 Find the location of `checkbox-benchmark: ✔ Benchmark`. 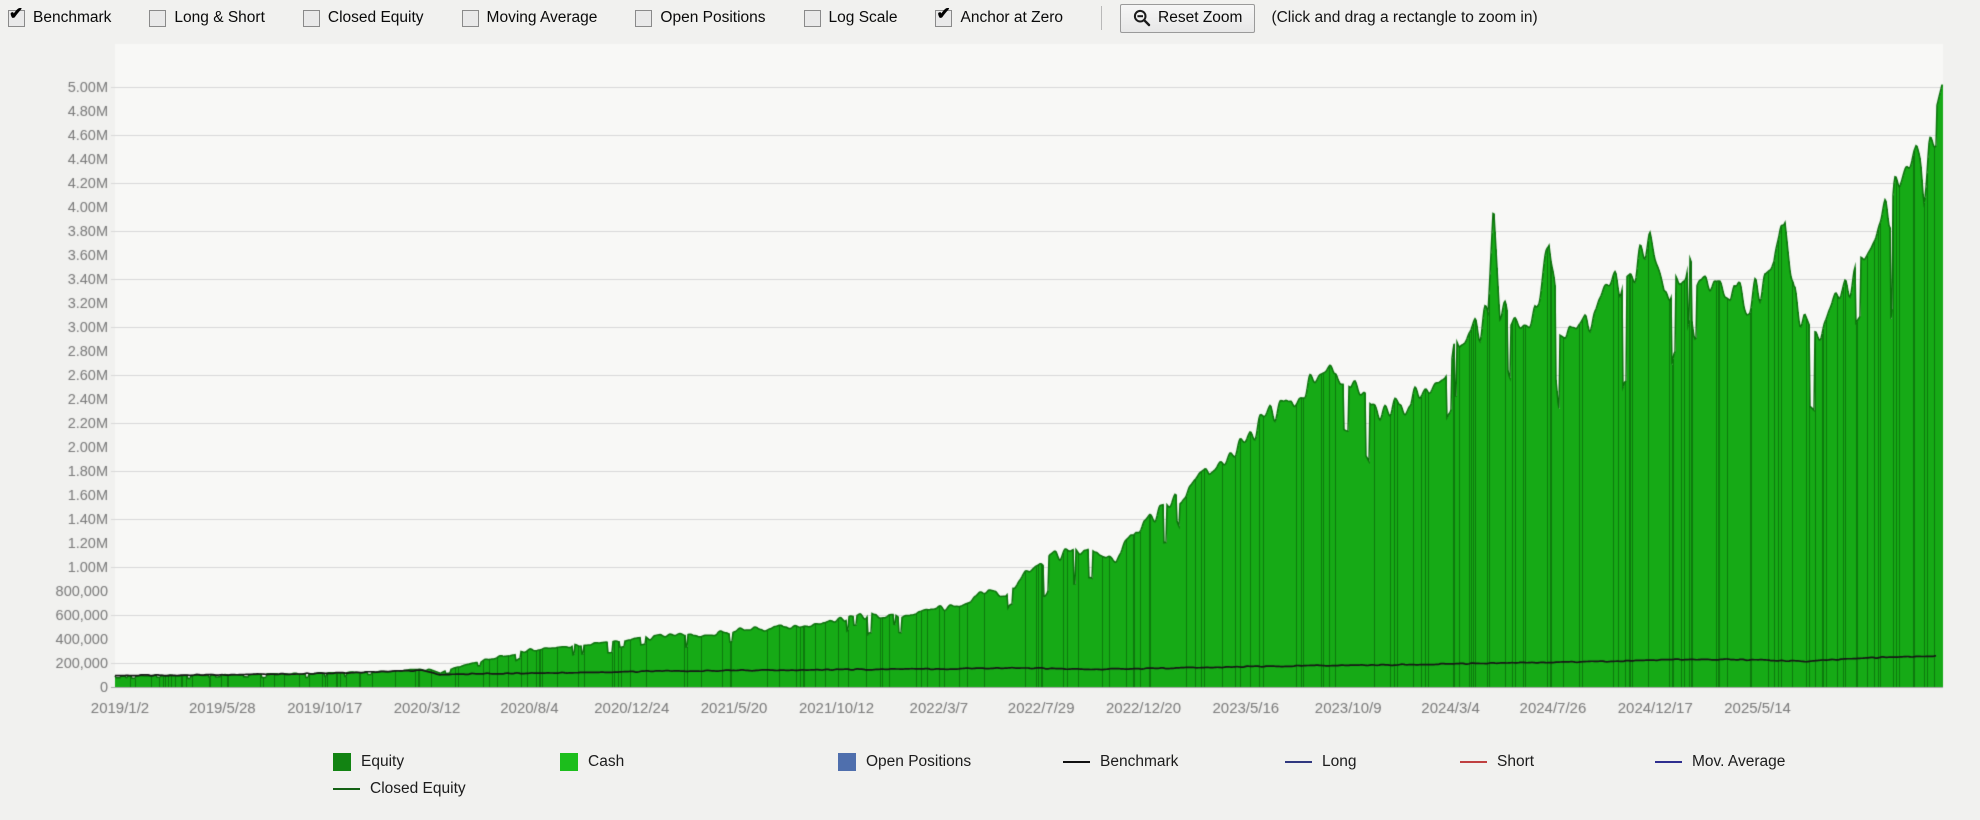

checkbox-benchmark: ✔ Benchmark is located at coordinates (60, 16).